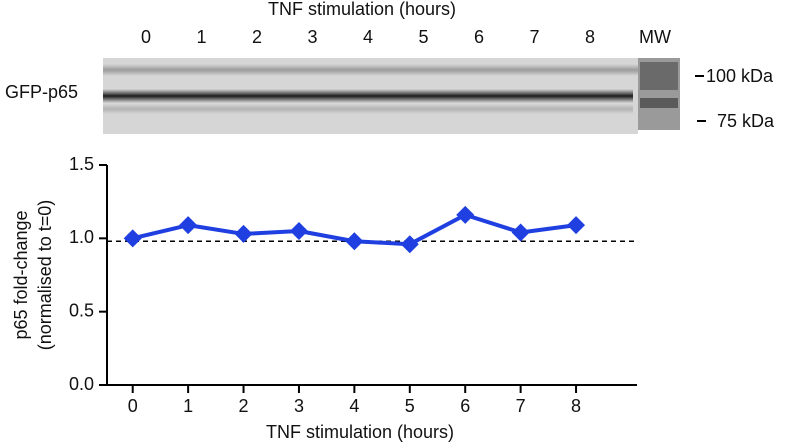  What do you see at coordinates (133, 406) in the screenshot?
I see `x-tick-label: 0` at bounding box center [133, 406].